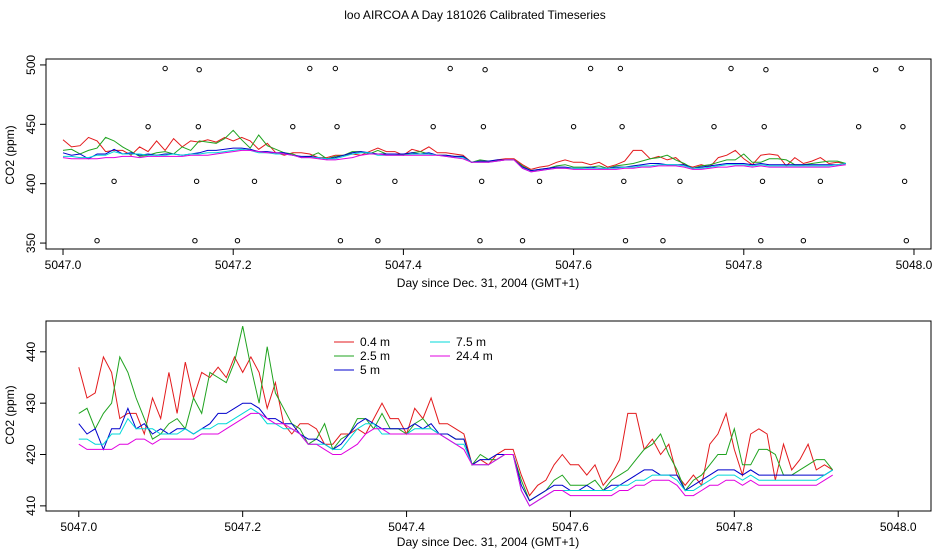 The height and width of the screenshot is (550, 950). I want to click on bottom-x-tick-label: 5047.4, so click(406, 527).